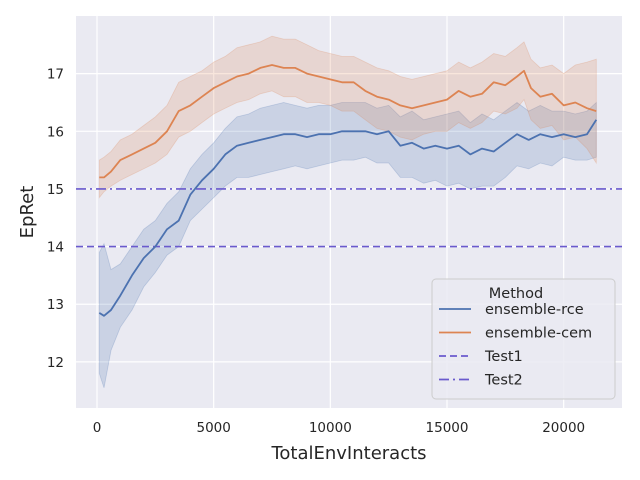 The height and width of the screenshot is (480, 640). What do you see at coordinates (97, 428) in the screenshot?
I see `x-tick-label: 0` at bounding box center [97, 428].